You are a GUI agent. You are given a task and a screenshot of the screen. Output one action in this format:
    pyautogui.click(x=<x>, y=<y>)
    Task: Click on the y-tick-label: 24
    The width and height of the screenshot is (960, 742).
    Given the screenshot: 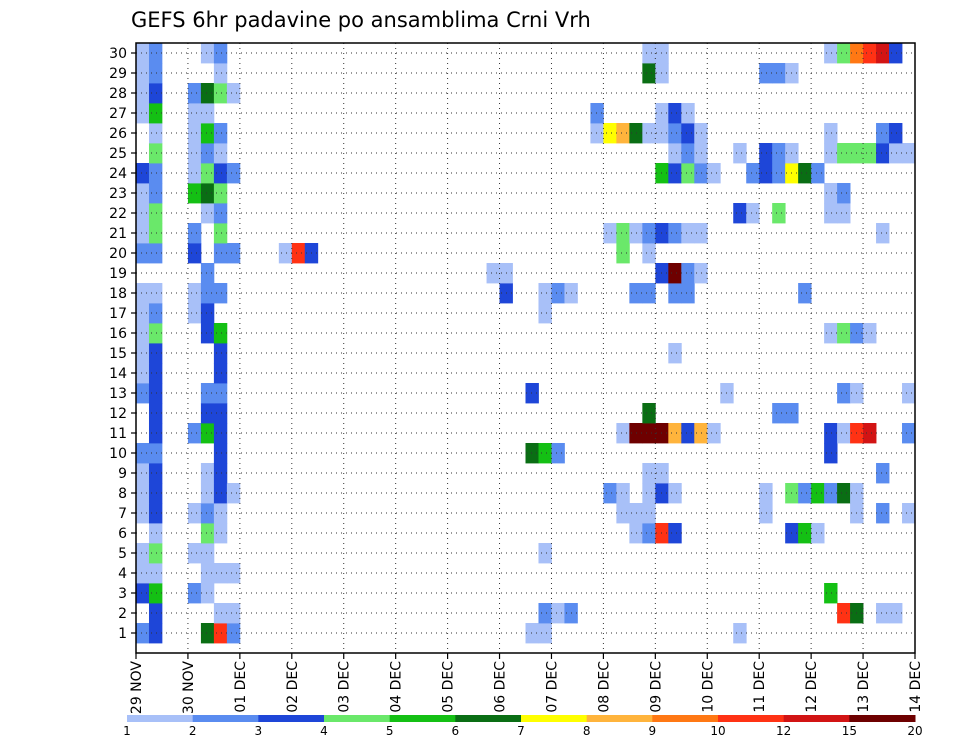 What is the action you would take?
    pyautogui.click(x=118, y=174)
    